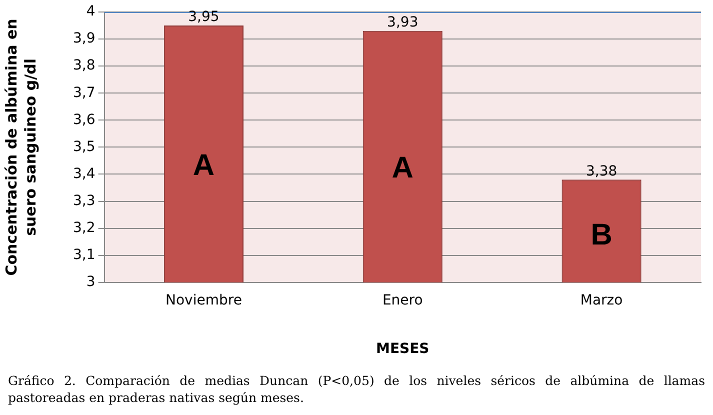  I want to click on x-tick-label: Marzo, so click(601, 300).